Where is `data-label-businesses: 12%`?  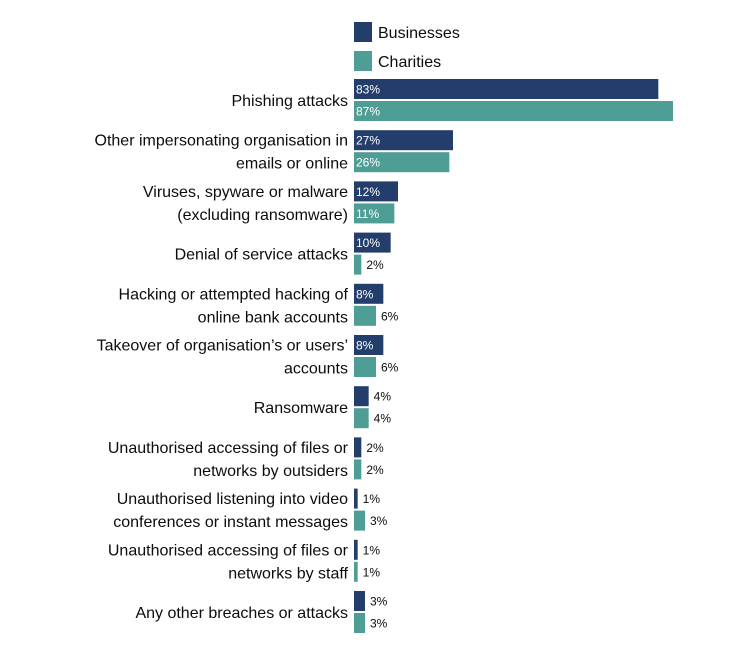 data-label-businesses: 12% is located at coordinates (368, 192).